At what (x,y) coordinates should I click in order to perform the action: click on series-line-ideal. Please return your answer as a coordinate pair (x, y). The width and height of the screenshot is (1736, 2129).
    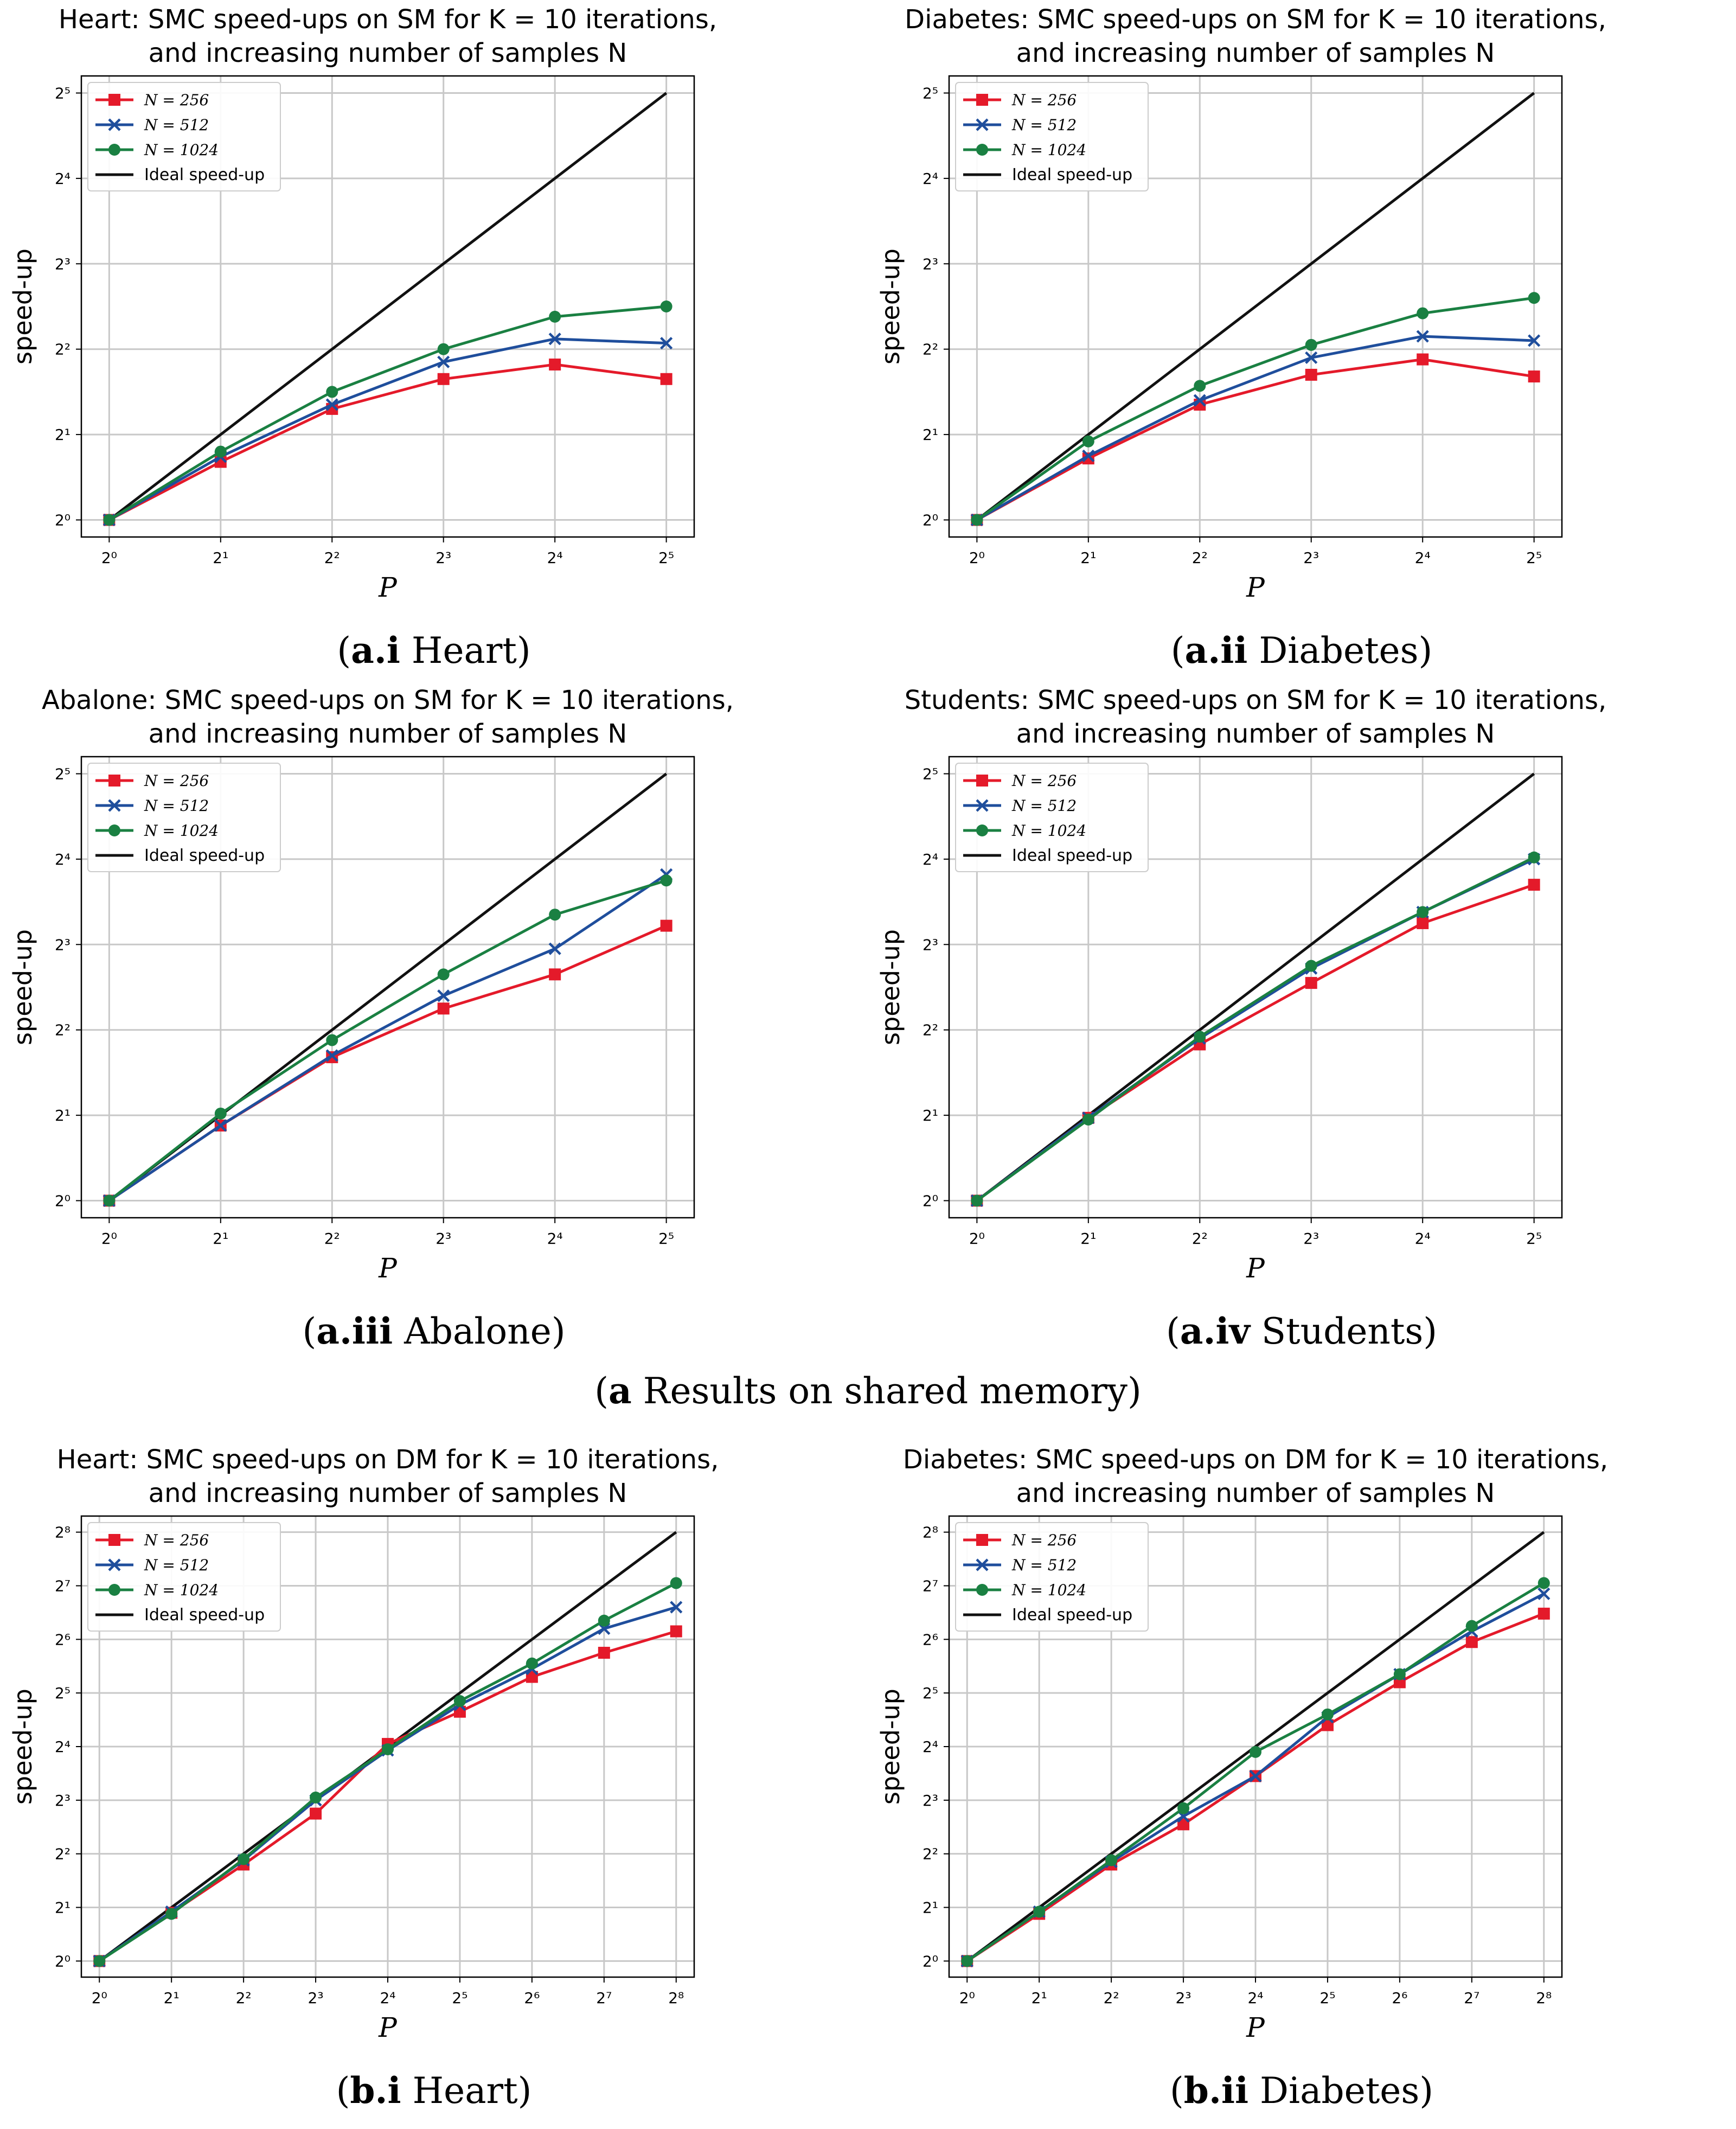
    Looking at the image, I should click on (388, 306).